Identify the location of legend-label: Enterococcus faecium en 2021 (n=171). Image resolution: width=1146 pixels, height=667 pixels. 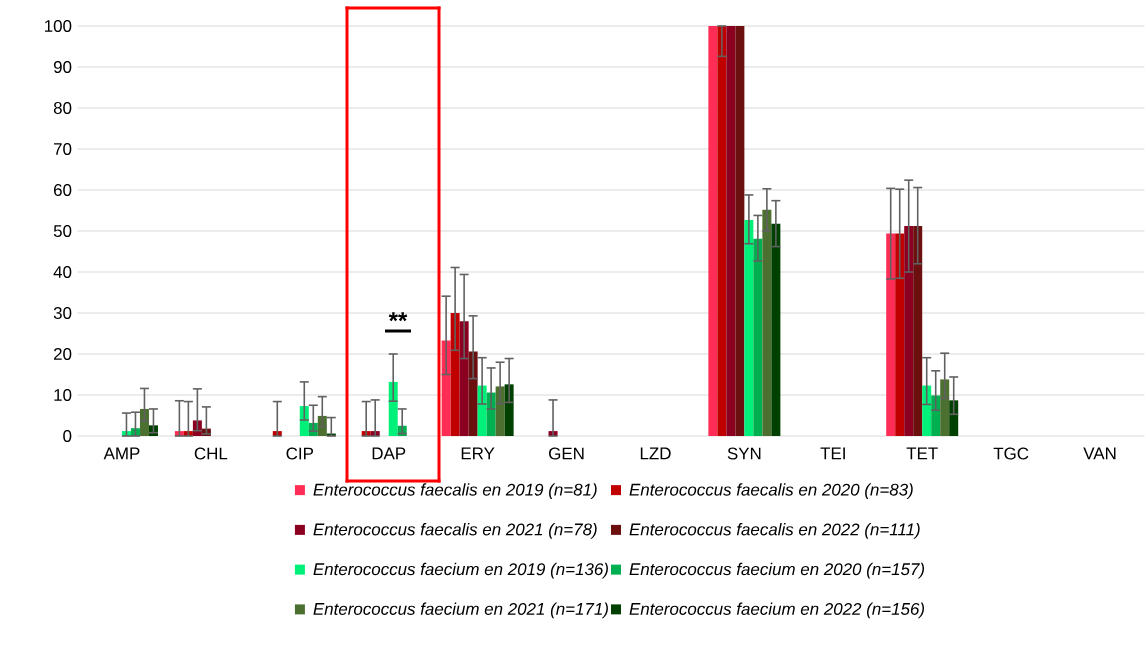
(460, 610).